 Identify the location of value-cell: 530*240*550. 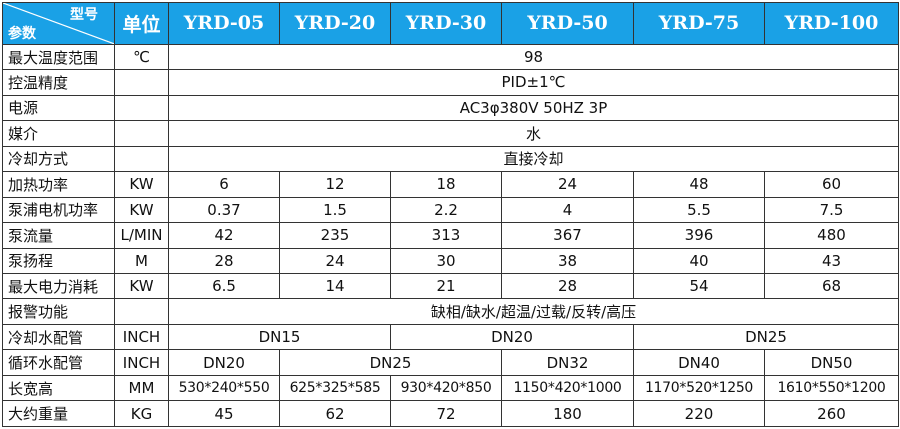
(224, 388).